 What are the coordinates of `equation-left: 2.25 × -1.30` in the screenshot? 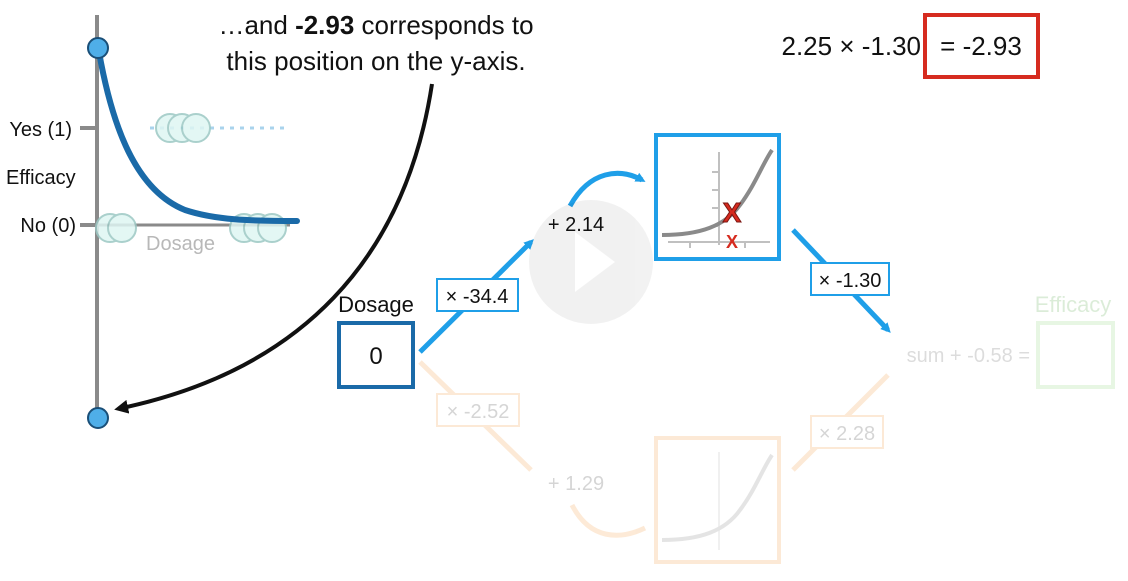 It's located at (852, 46).